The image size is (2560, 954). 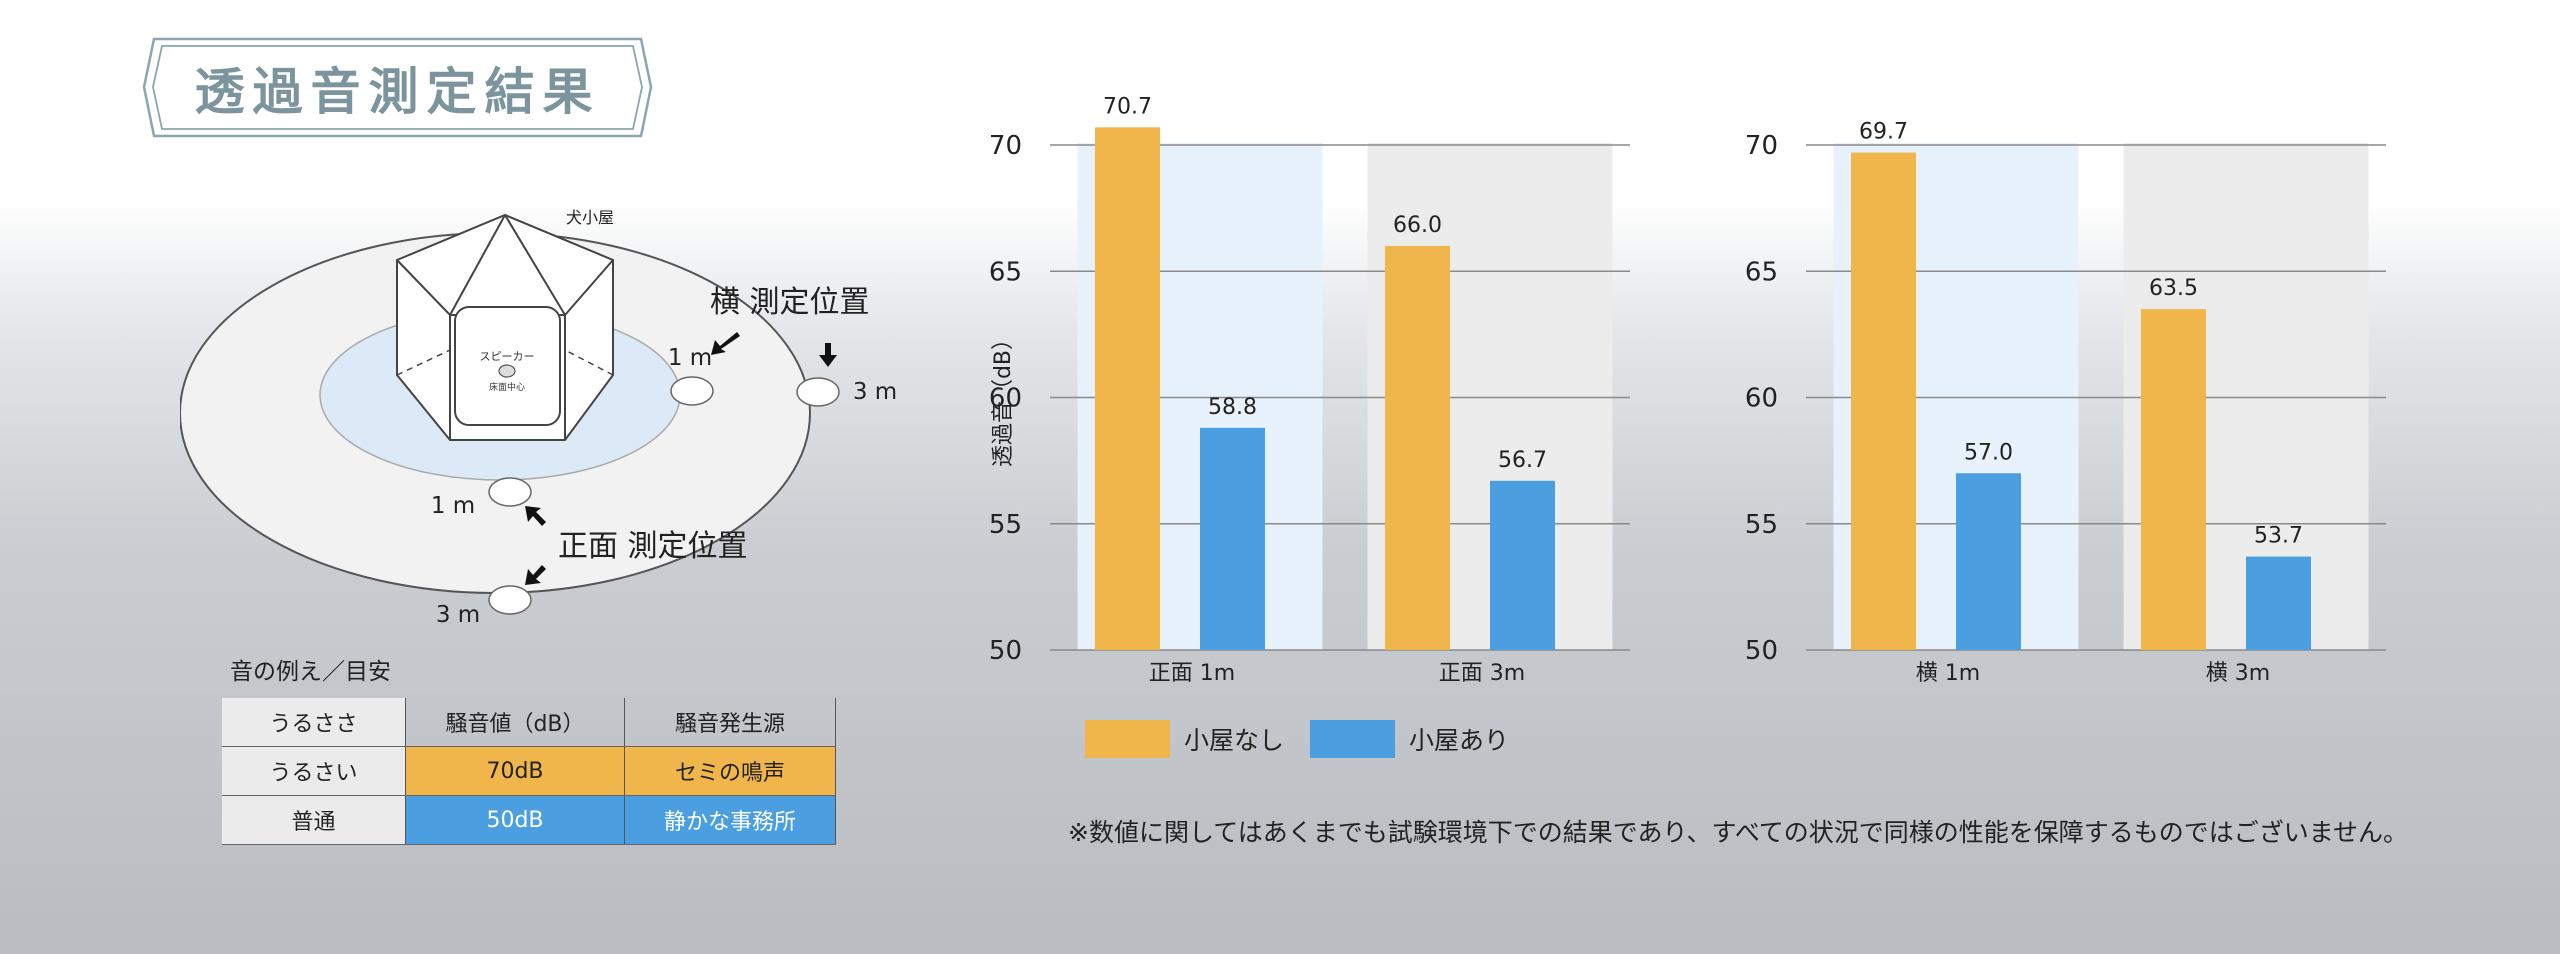 What do you see at coordinates (1948, 673) in the screenshot?
I see `x-tick-label: 横 1m` at bounding box center [1948, 673].